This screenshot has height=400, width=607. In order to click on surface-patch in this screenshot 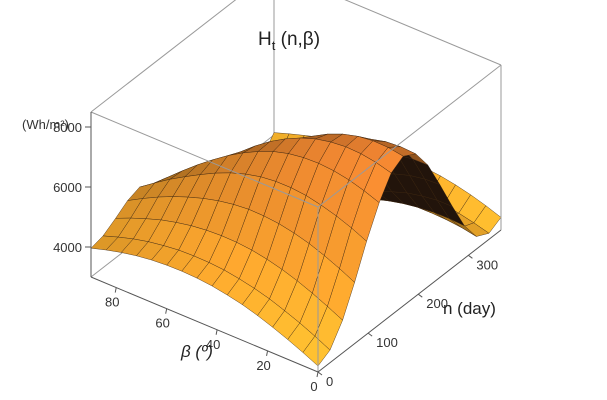, I will do `click(316, 351)`.